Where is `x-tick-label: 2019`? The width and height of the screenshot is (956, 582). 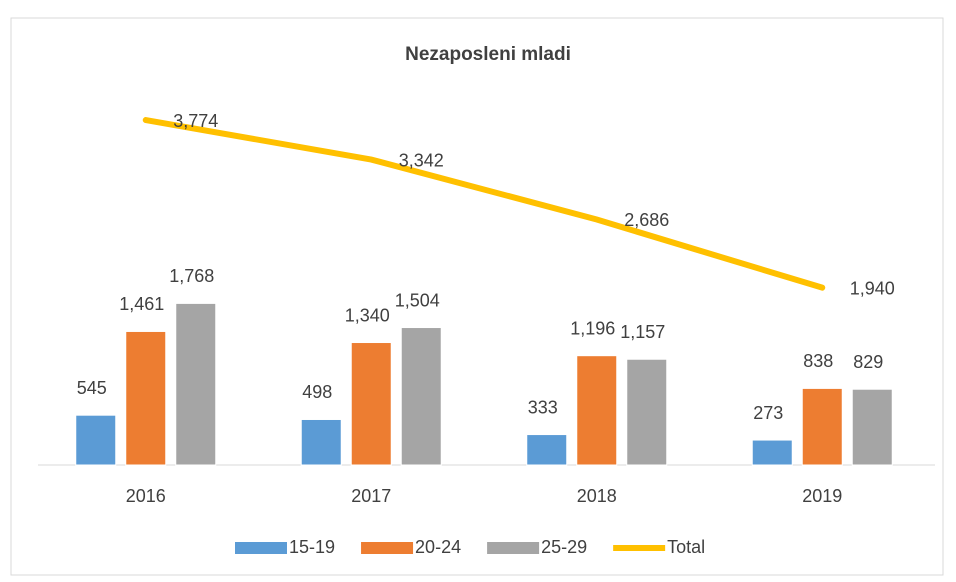 x-tick-label: 2019 is located at coordinates (822, 496).